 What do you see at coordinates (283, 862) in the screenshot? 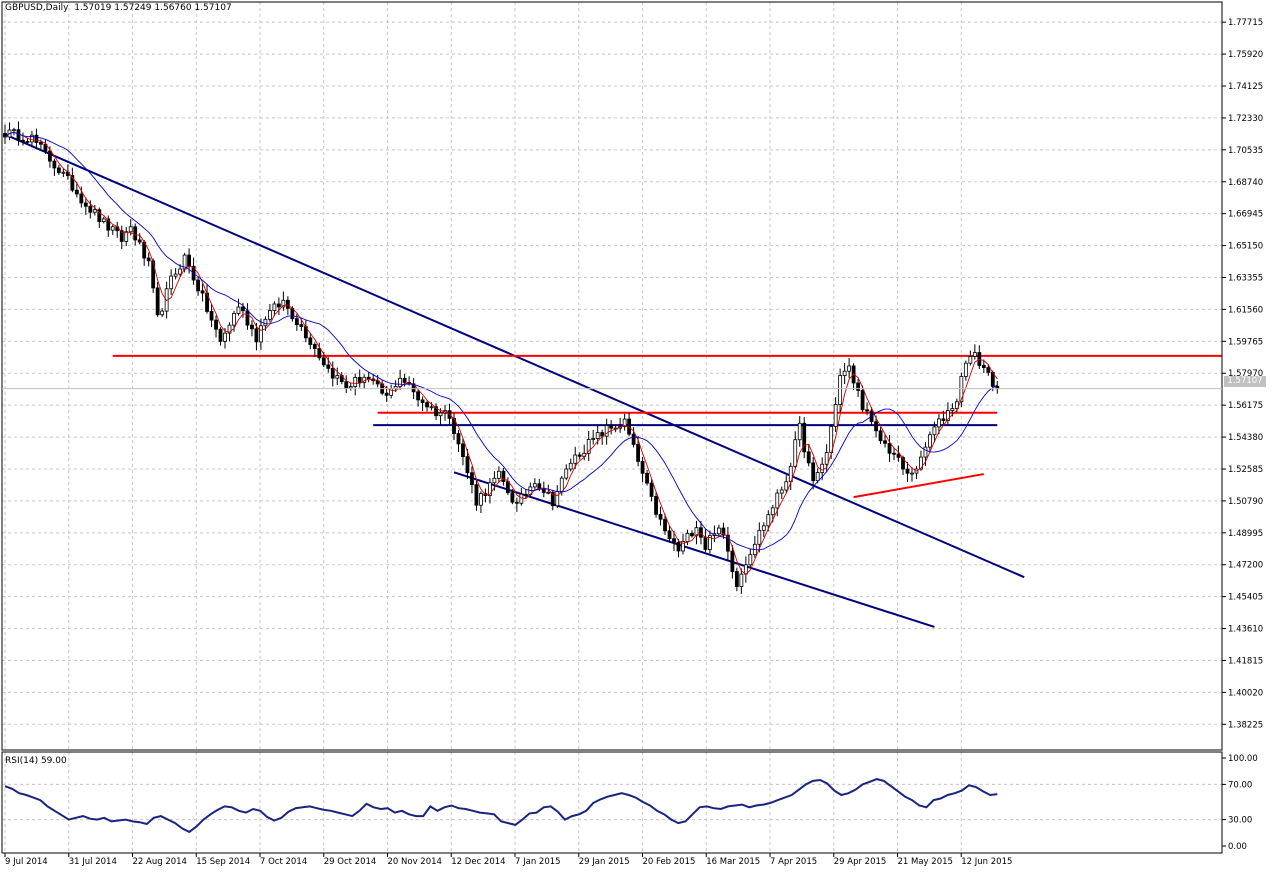
I see `time-tick-label: 7 Oct 2014` at bounding box center [283, 862].